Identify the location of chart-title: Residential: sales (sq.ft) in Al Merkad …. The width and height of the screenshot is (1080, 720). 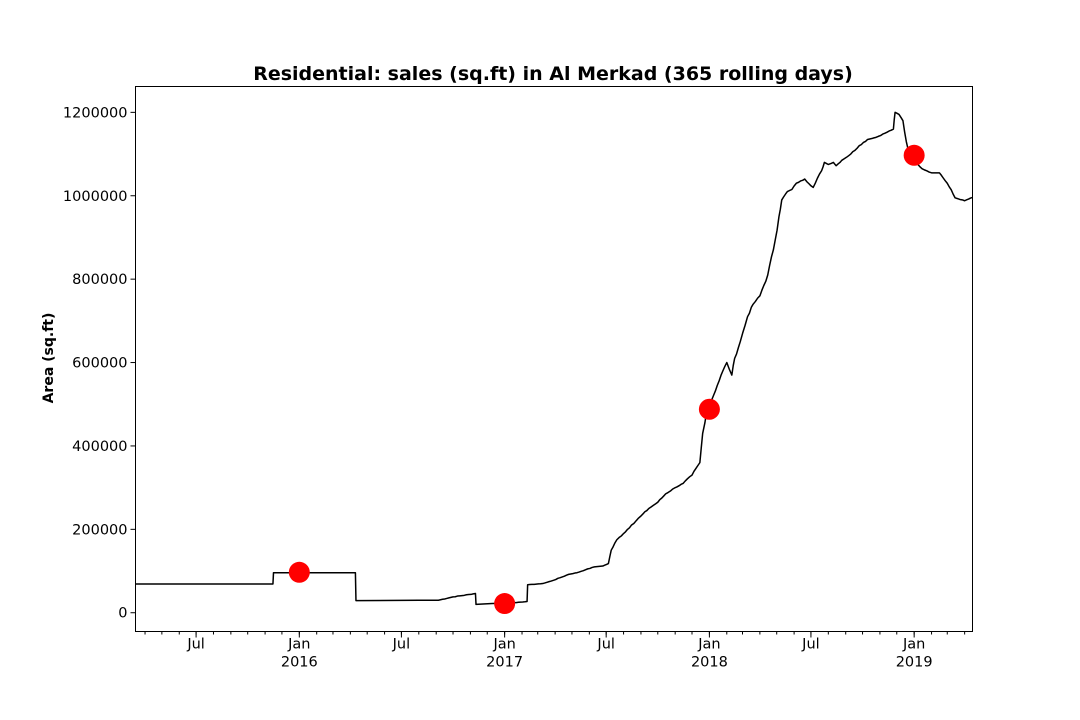
(553, 74).